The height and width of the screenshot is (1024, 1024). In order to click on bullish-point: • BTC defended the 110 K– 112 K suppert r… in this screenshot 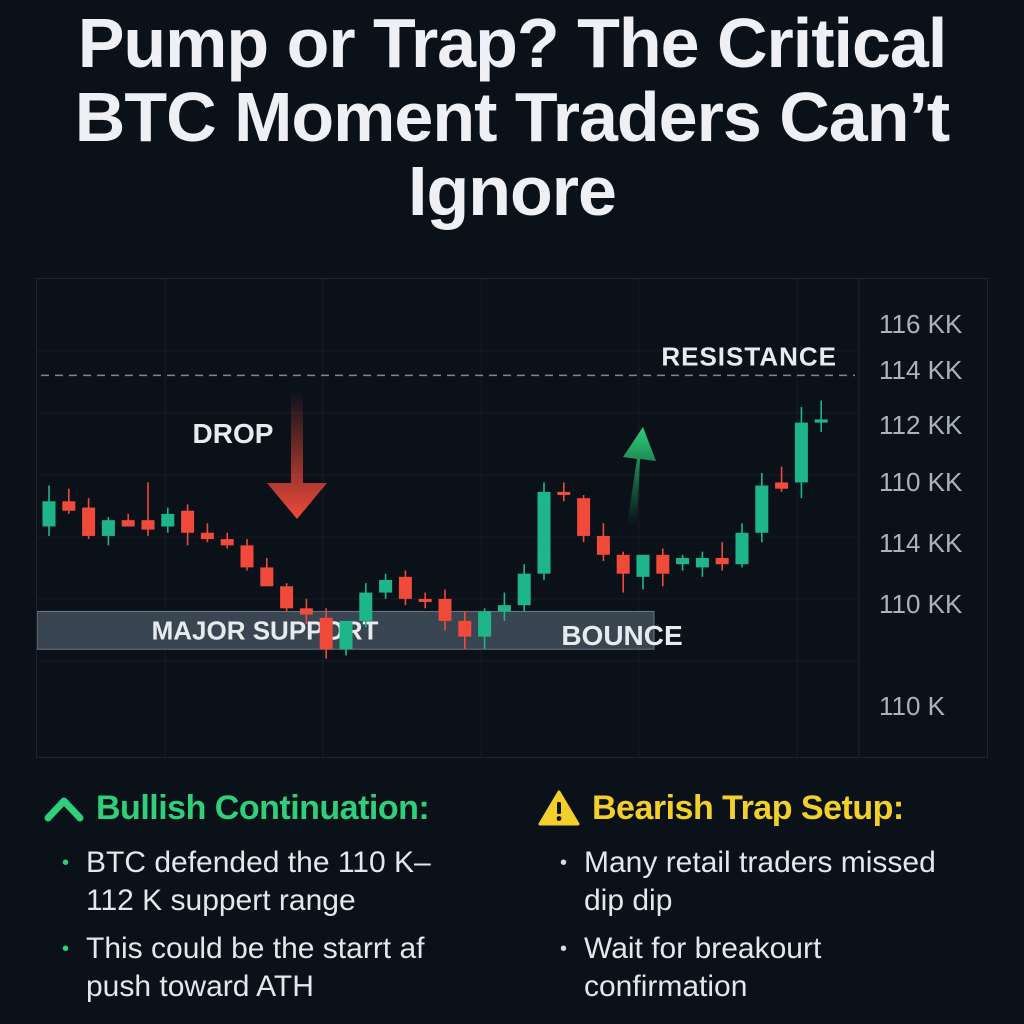, I will do `click(264, 882)`.